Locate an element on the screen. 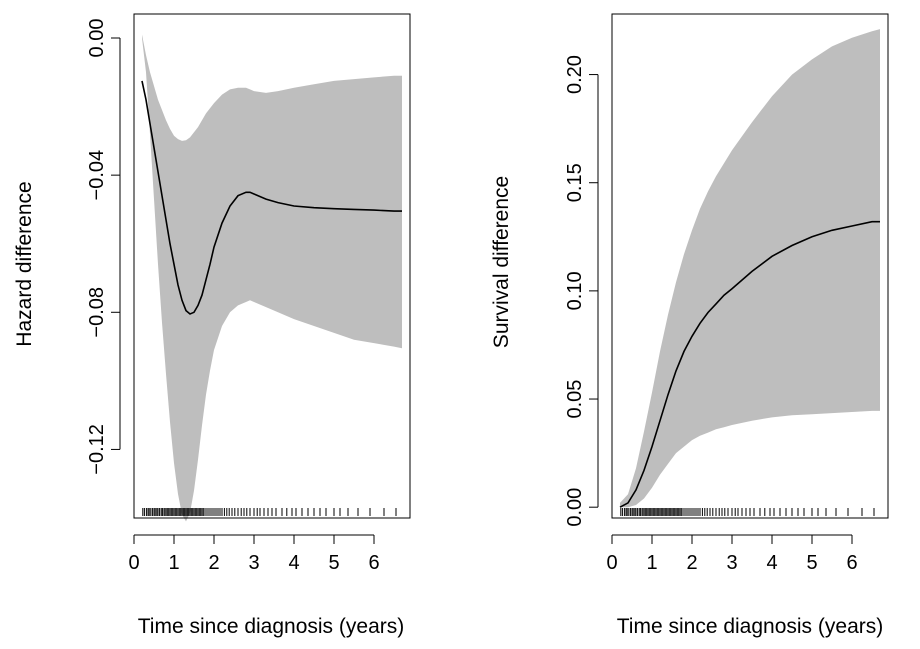  y-tick-label: 0.15 is located at coordinates (575, 182).